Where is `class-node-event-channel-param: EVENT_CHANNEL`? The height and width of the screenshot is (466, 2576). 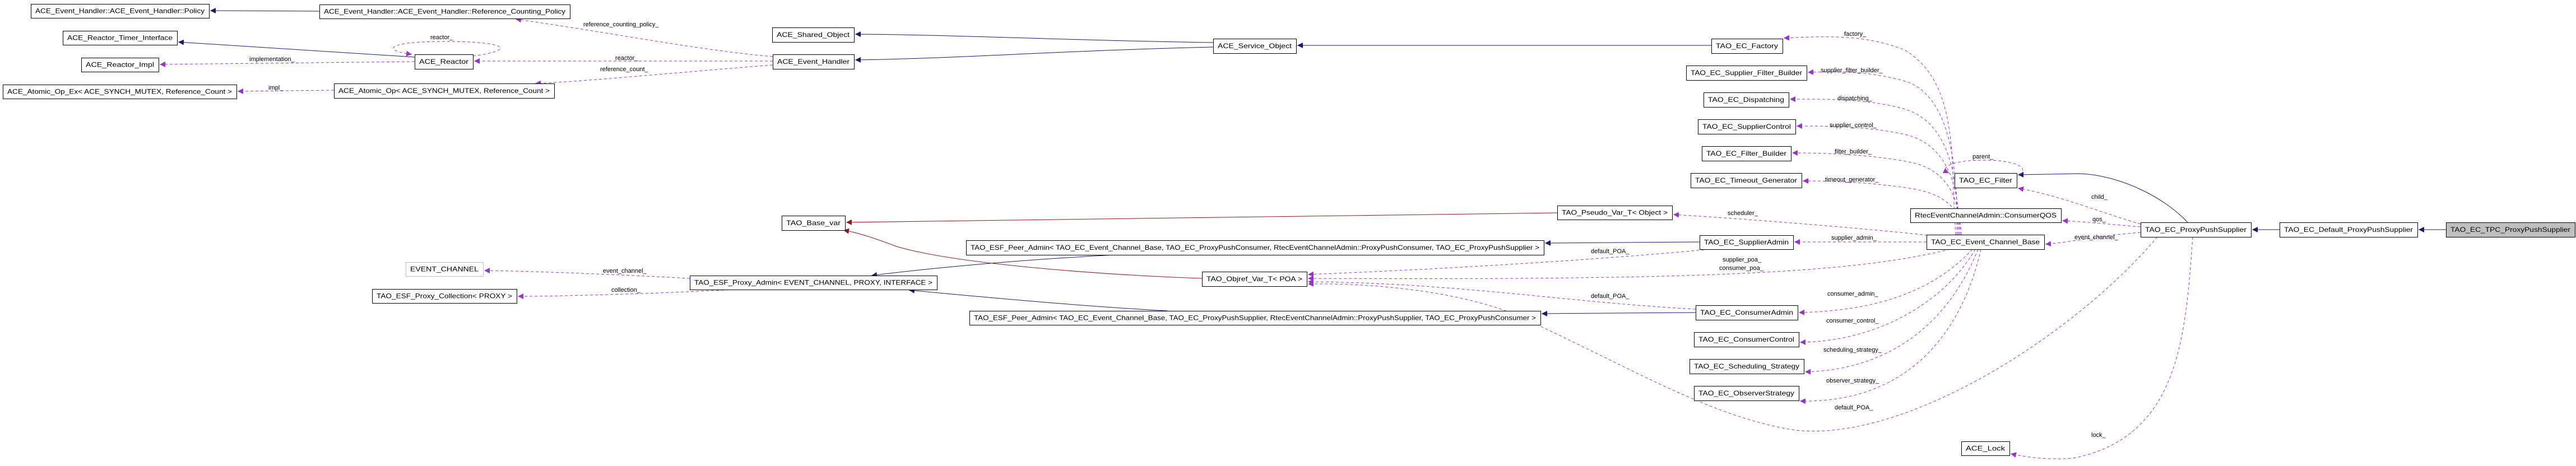 class-node-event-channel-param: EVENT_CHANNEL is located at coordinates (445, 269).